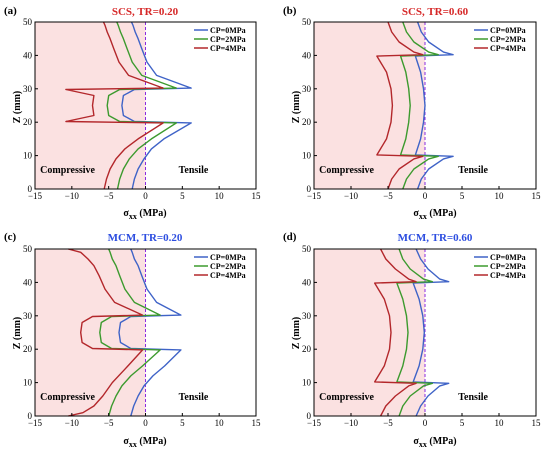 This screenshot has height=457, width=550. I want to click on chart-title: MCM, TR=0.20, so click(145, 238).